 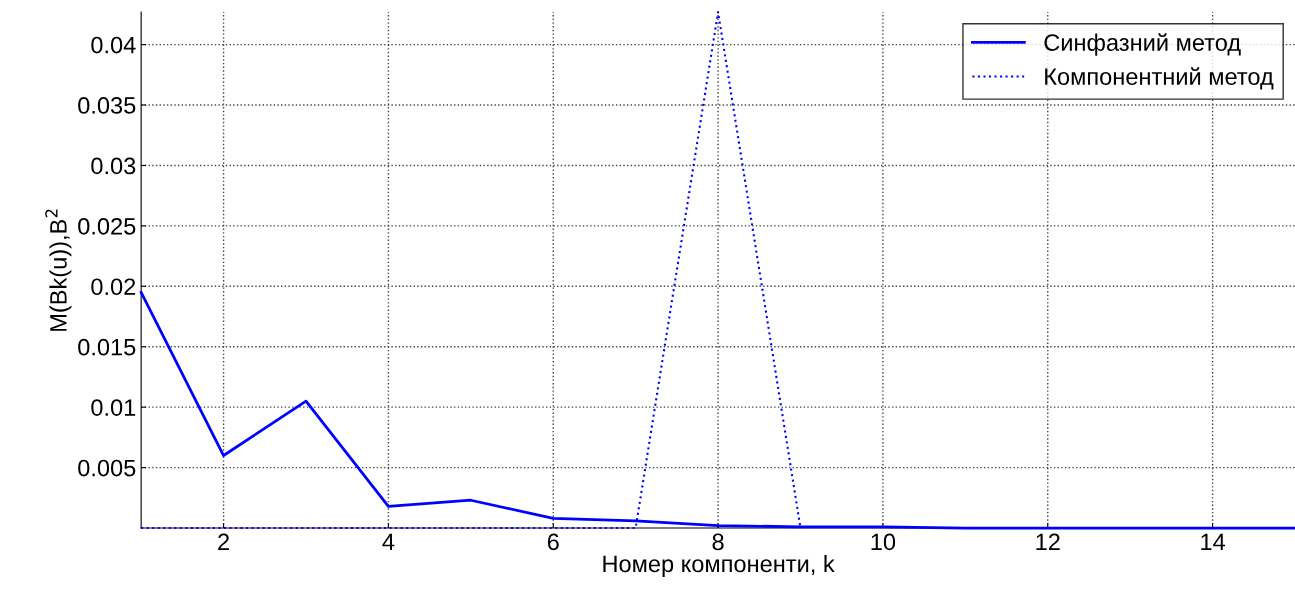 What do you see at coordinates (107, 468) in the screenshot?
I see `y-tick-label: 0.005` at bounding box center [107, 468].